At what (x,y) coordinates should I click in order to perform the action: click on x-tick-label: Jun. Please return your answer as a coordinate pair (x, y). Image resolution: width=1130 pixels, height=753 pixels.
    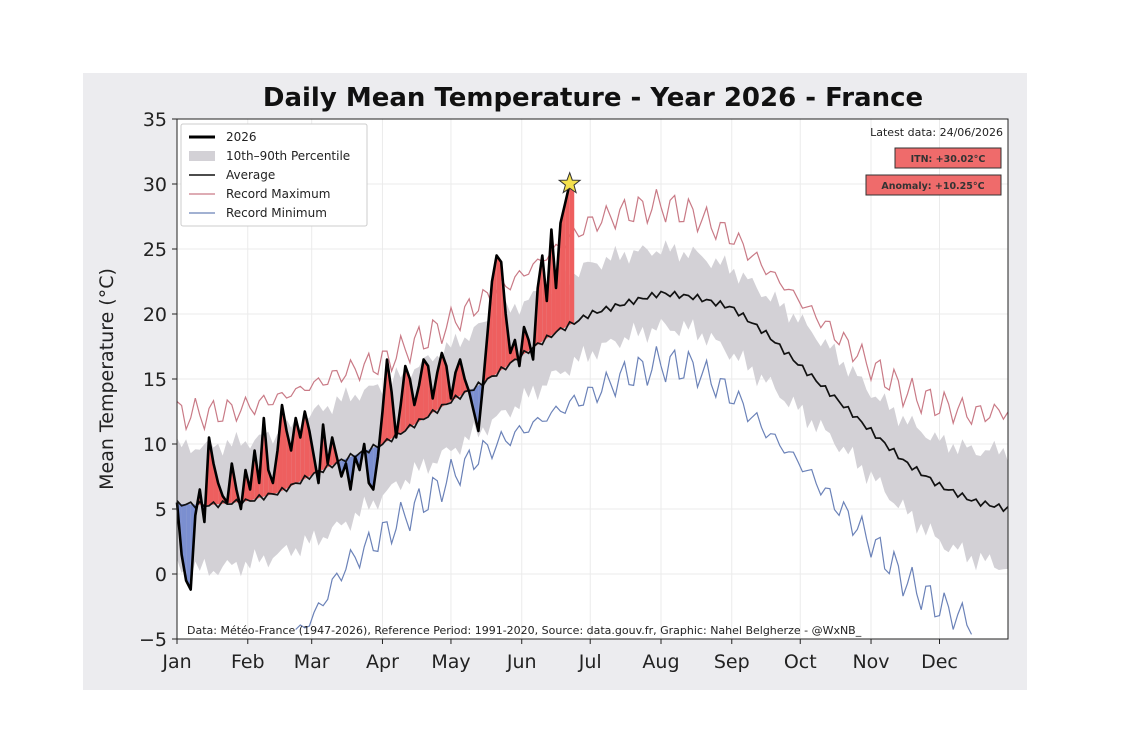
    Looking at the image, I should click on (521, 662).